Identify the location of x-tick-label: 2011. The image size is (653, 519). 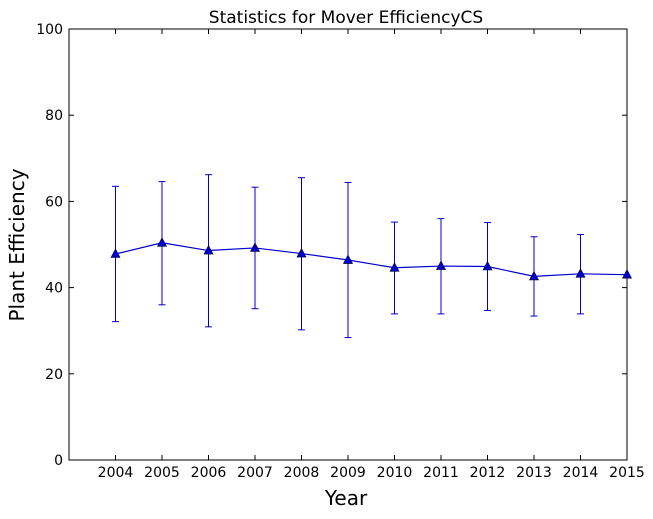
(441, 473).